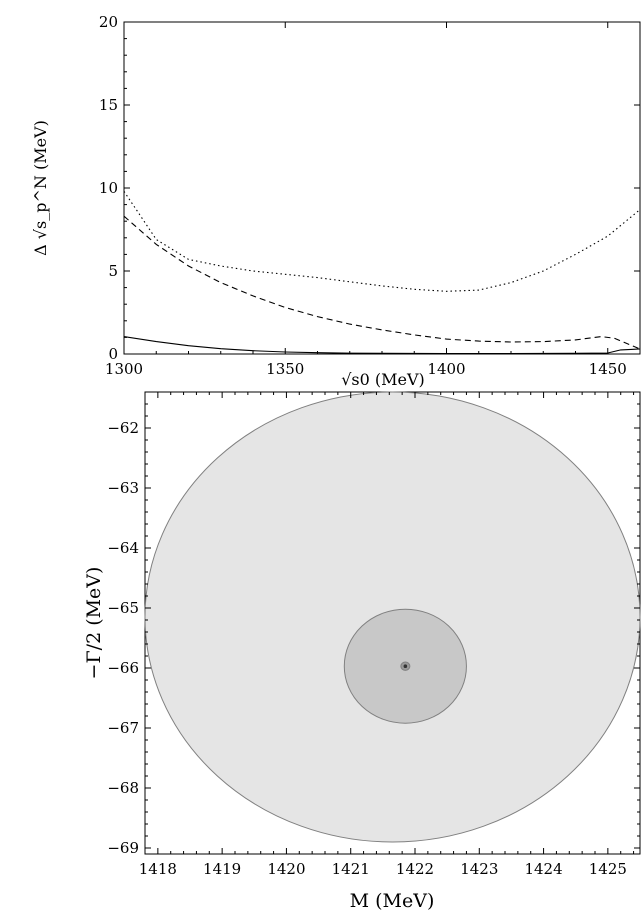 The image size is (642, 914). I want to click on line-series-solid, so click(382, 345).